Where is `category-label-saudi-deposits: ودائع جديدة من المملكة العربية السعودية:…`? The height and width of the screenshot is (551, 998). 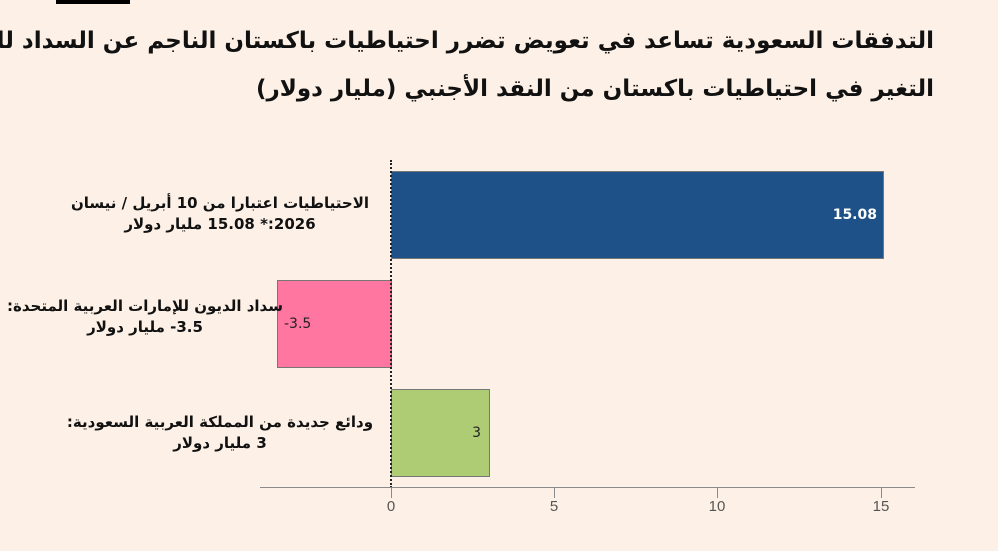 category-label-saudi-deposits: ودائع جديدة من المملكة العربية السعودية:… is located at coordinates (220, 433).